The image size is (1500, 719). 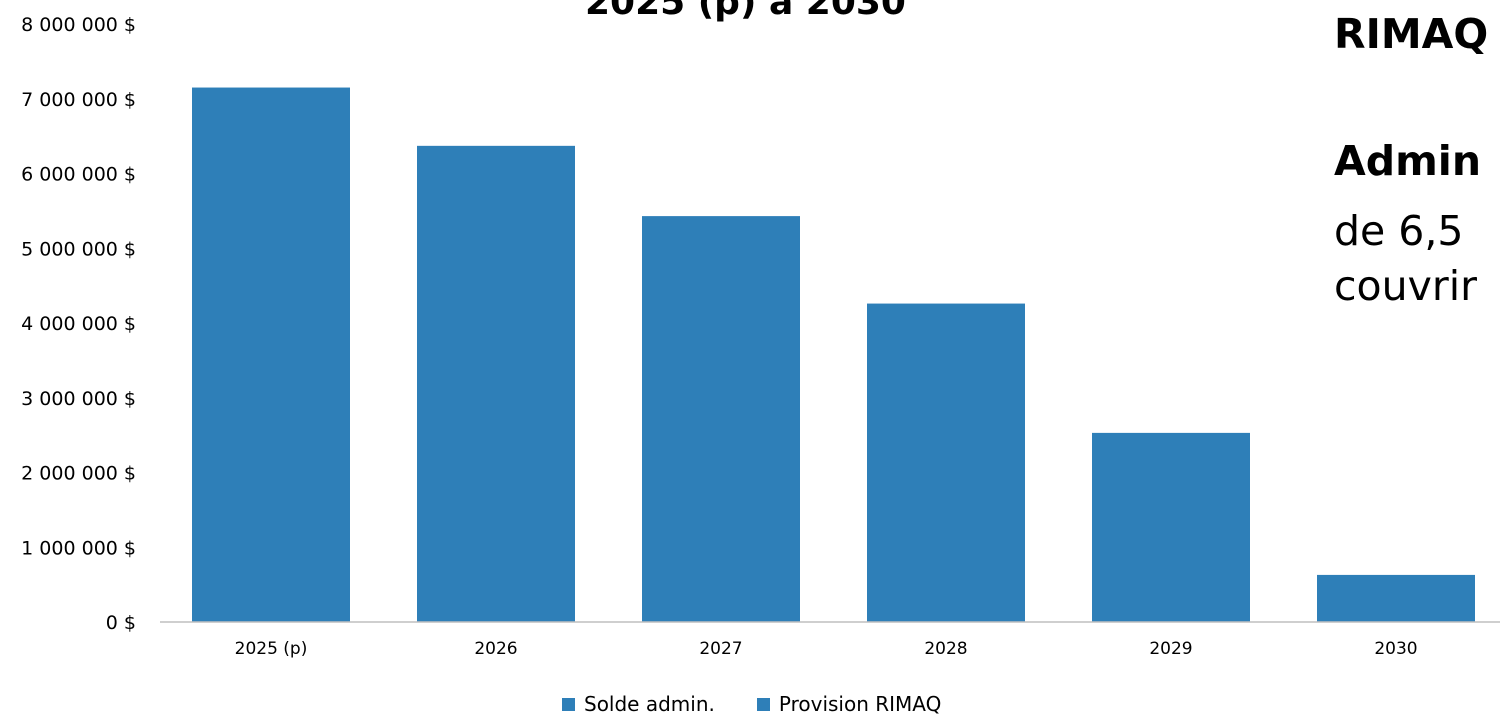 What do you see at coordinates (1170, 649) in the screenshot?
I see `x-tick-label: 2029` at bounding box center [1170, 649].